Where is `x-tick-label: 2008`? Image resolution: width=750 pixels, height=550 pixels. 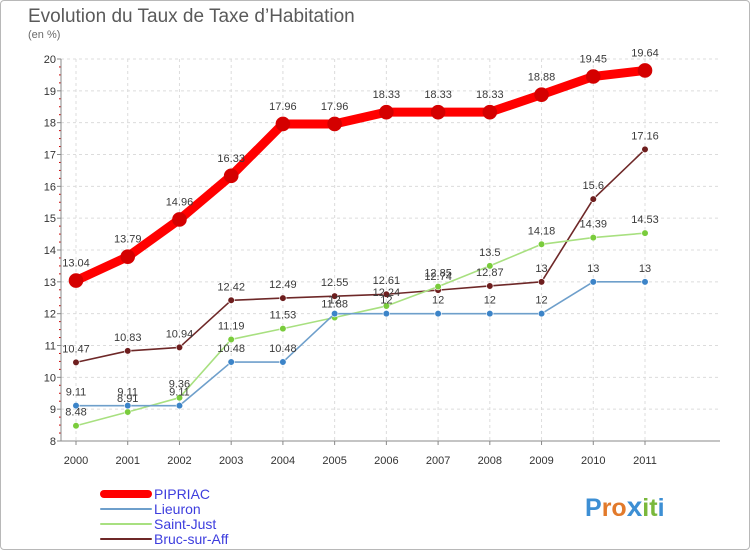 x-tick-label: 2008 is located at coordinates (490, 461).